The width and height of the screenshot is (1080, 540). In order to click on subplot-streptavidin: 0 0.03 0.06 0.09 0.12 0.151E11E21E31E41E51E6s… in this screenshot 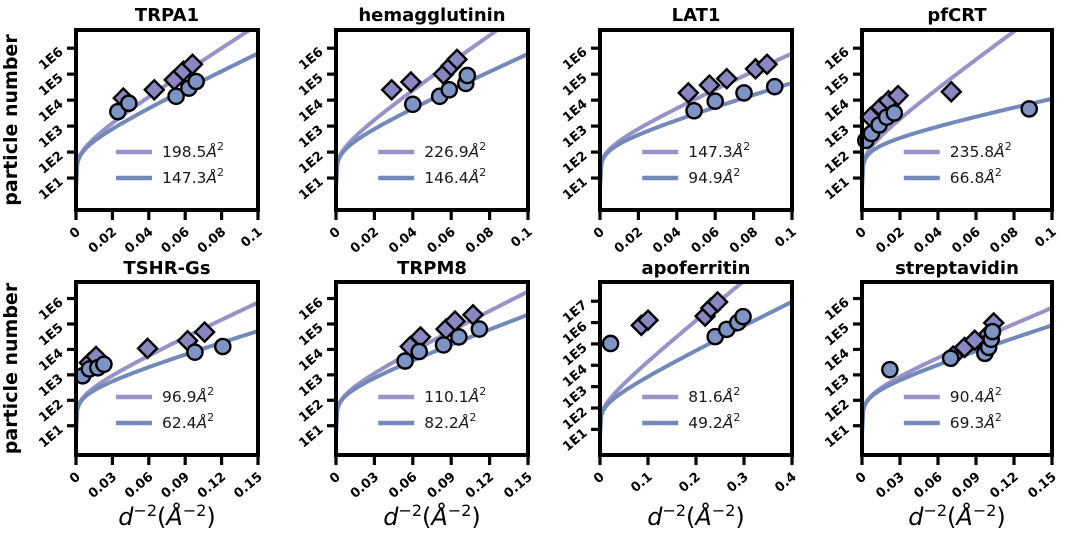, I will do `click(940, 394)`.